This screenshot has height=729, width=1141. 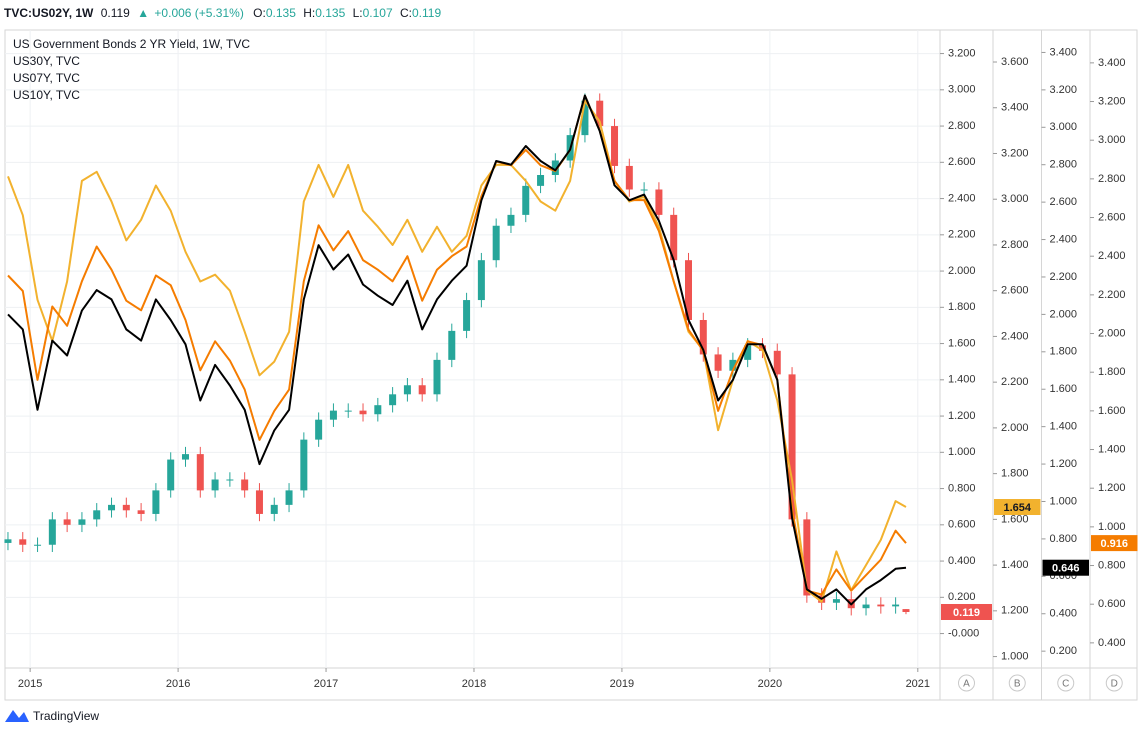 What do you see at coordinates (115, 13) in the screenshot?
I see `header-last: 0.119` at bounding box center [115, 13].